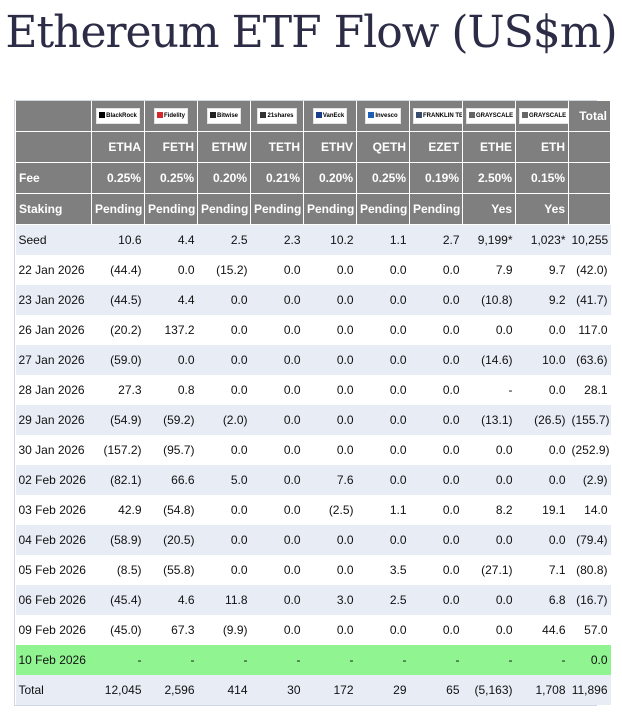 The image size is (622, 713). What do you see at coordinates (263, 115) in the screenshot?
I see `21shares-logo-mark-icon` at bounding box center [263, 115].